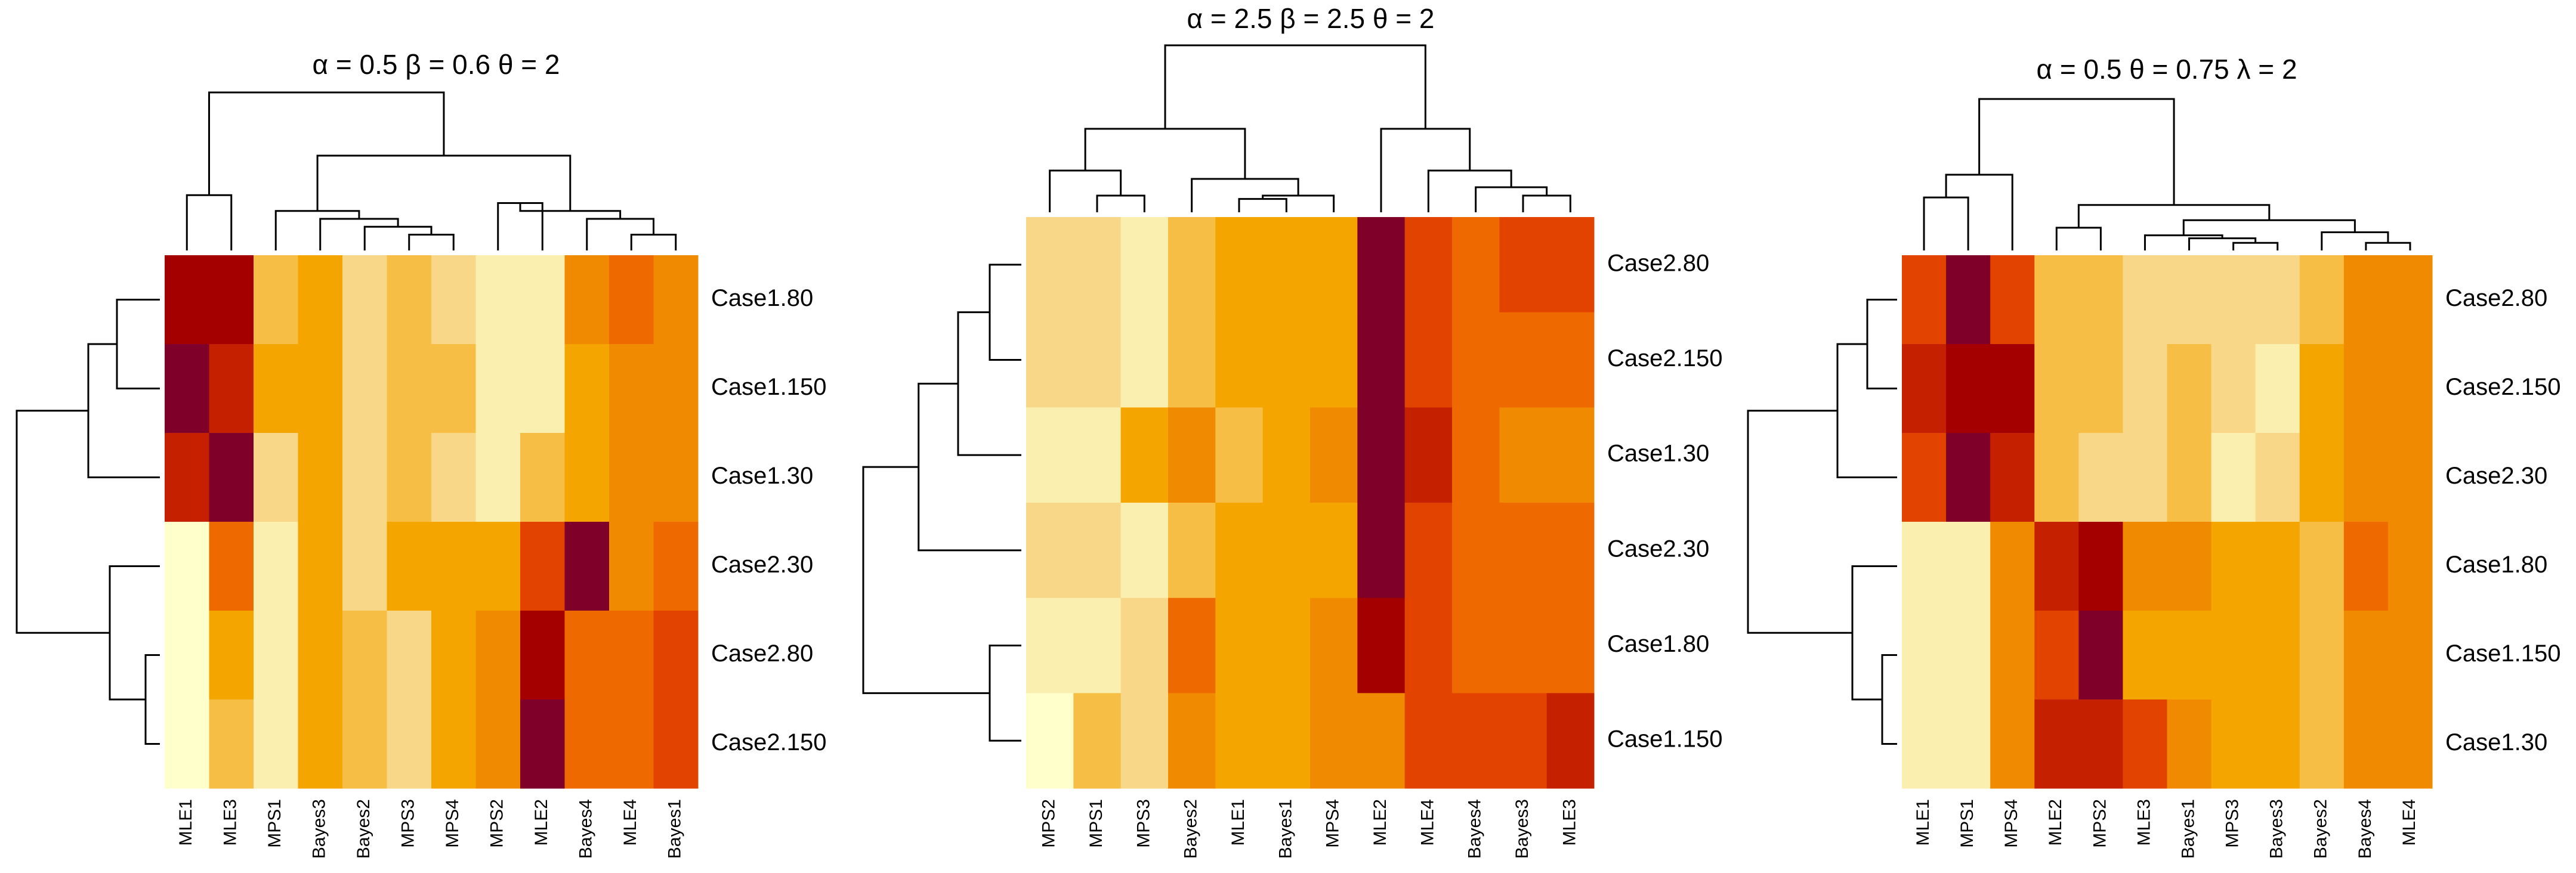 This screenshot has width=2576, height=873. I want to click on column-label: Bayes2, so click(2321, 829).